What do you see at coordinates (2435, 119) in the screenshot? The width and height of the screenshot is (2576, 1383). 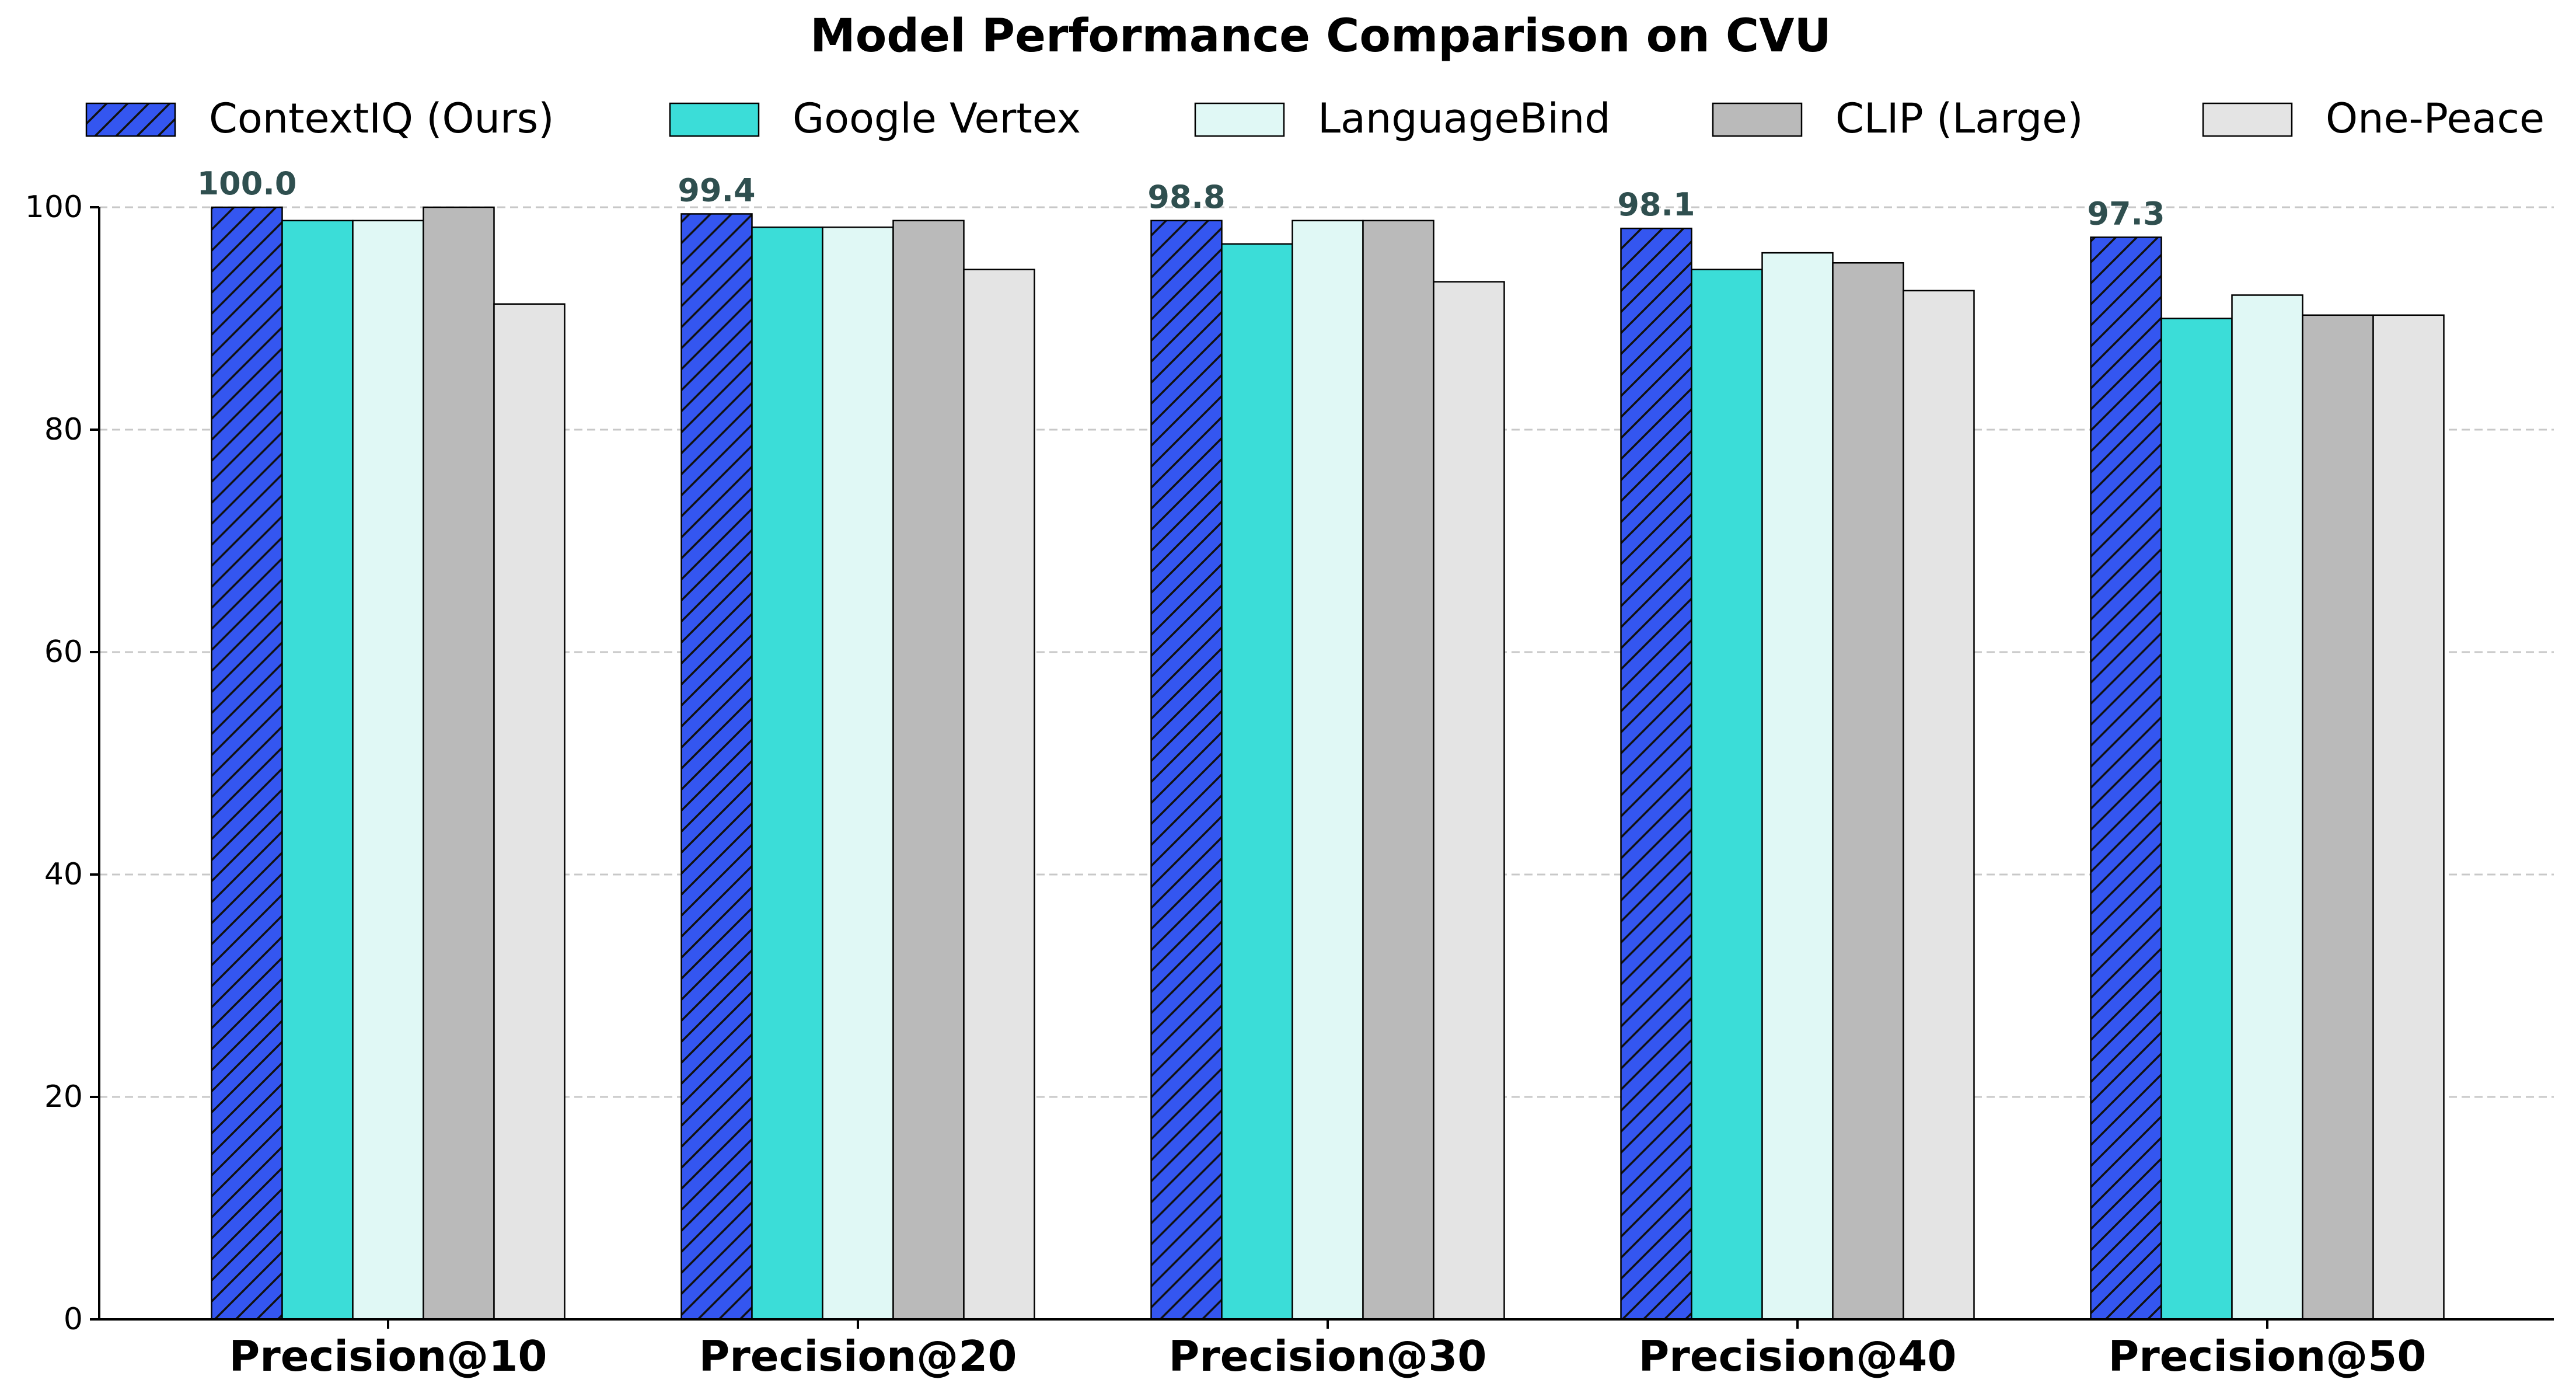 I see `legend-label: One-Peace` at bounding box center [2435, 119].